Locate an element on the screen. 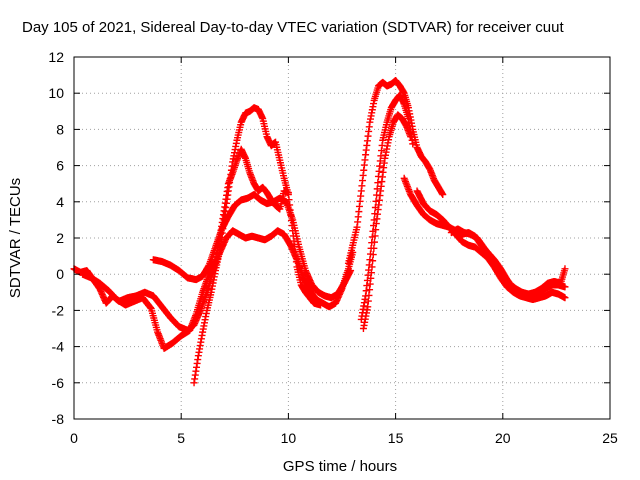 The image size is (640, 480). y-tick-label: -2 is located at coordinates (58, 310).